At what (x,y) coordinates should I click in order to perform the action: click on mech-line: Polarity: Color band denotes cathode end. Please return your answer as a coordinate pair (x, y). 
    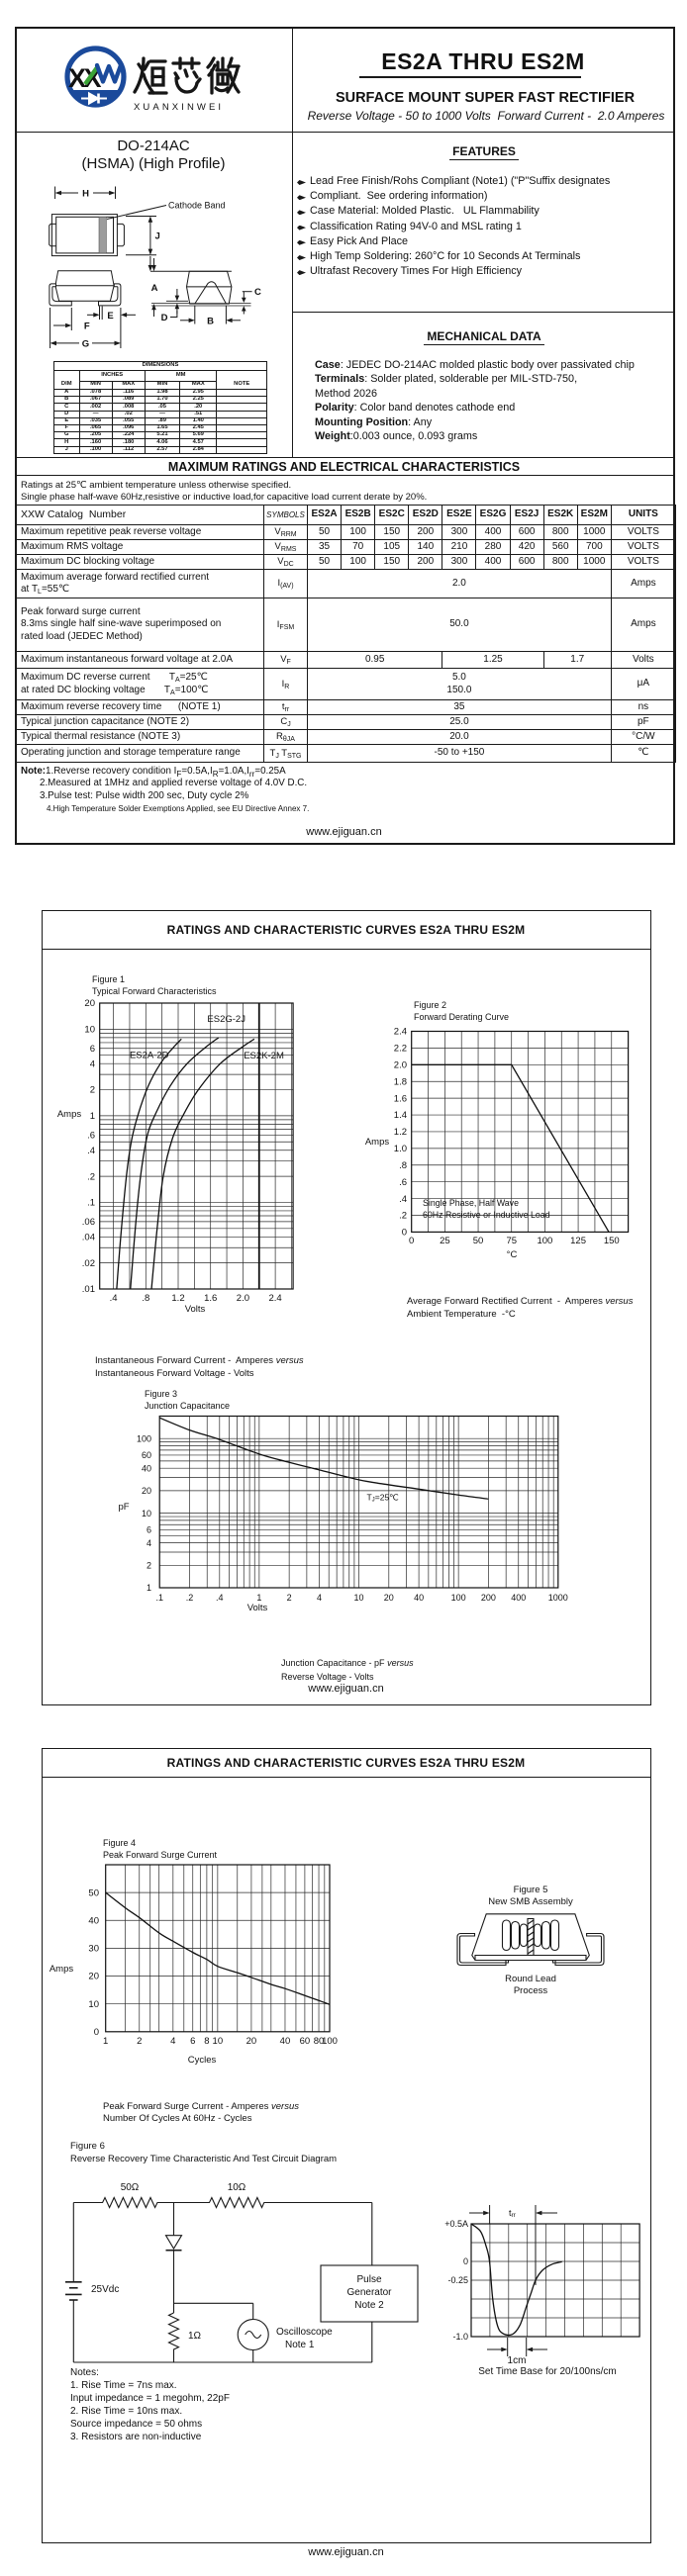
    Looking at the image, I should click on (415, 408).